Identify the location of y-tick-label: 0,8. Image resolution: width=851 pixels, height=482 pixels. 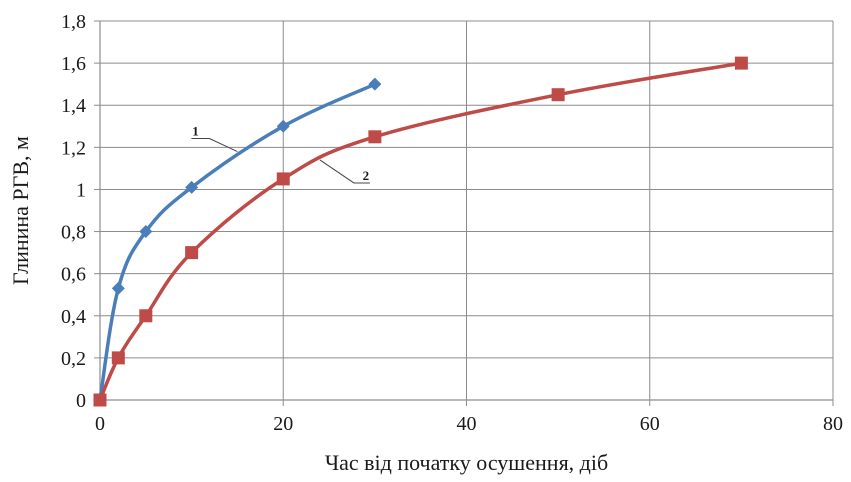
(73, 233).